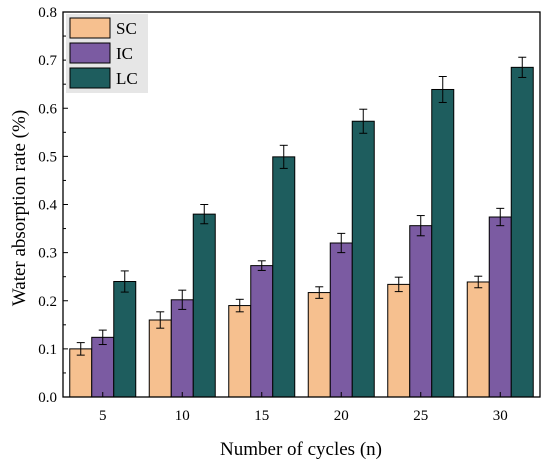 The width and height of the screenshot is (550, 467). Describe the element at coordinates (127, 78) in the screenshot. I see `legend-label: LC` at that location.